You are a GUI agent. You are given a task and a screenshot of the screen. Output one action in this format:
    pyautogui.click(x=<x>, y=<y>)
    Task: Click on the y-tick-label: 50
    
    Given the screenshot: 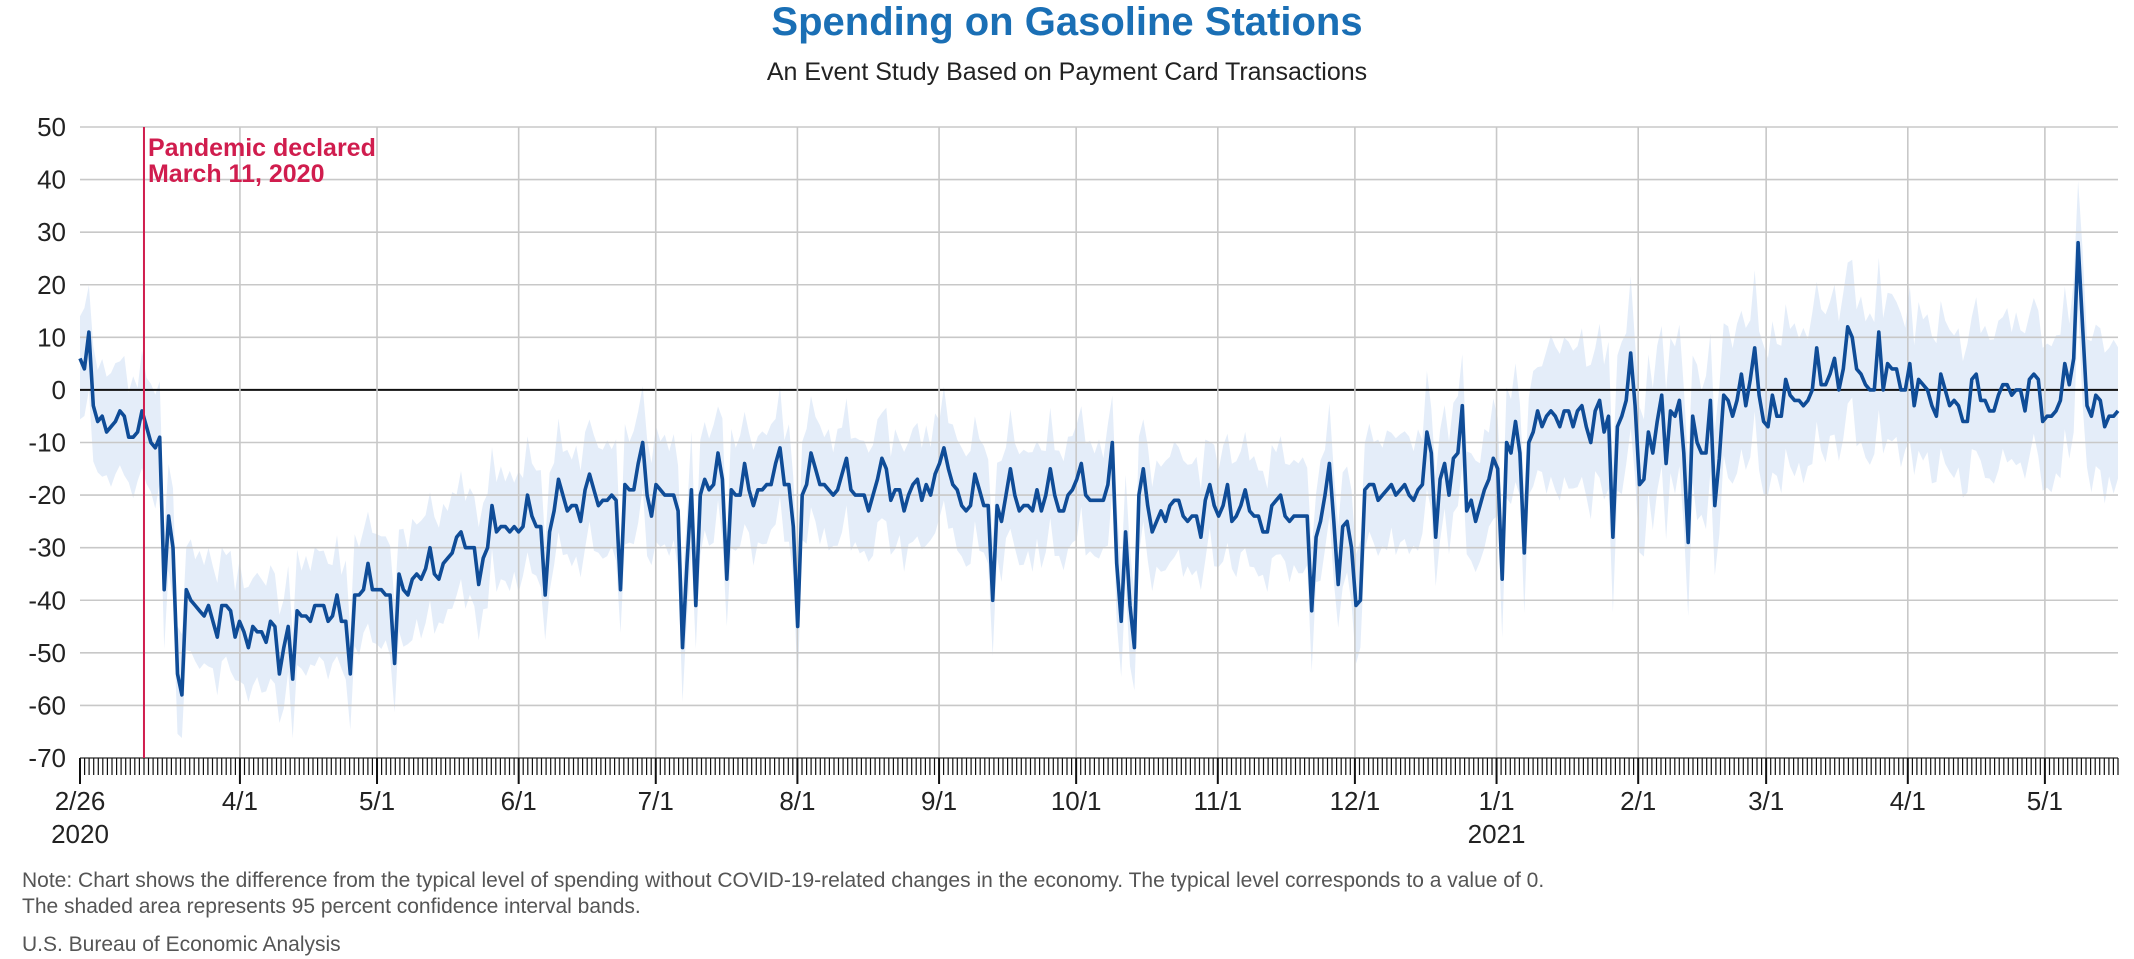 What is the action you would take?
    pyautogui.click(x=51, y=127)
    